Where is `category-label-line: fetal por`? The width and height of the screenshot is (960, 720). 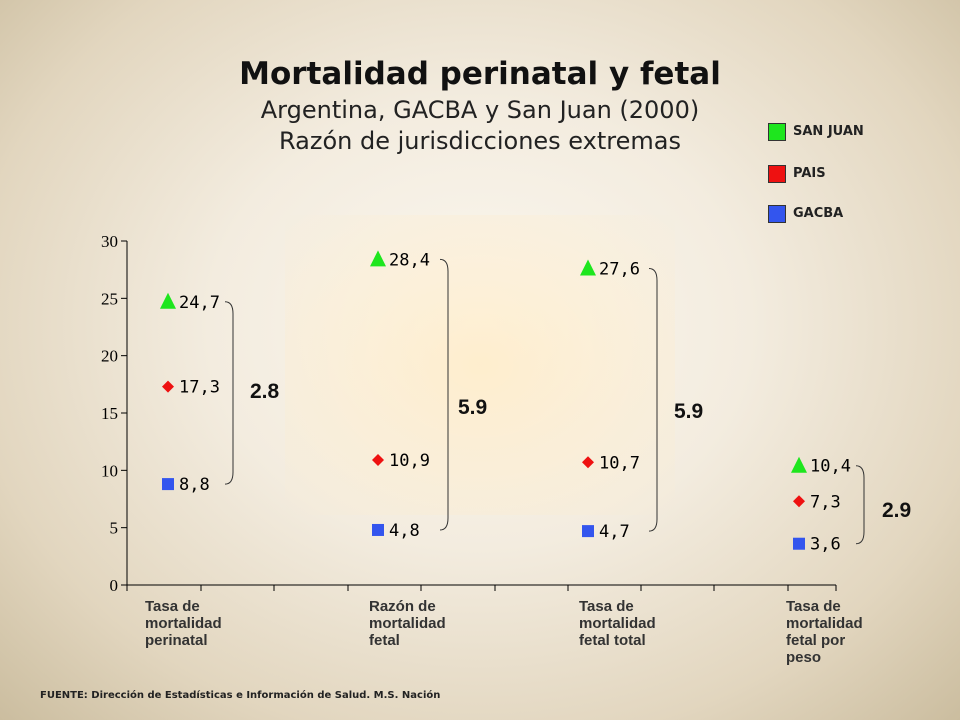 category-label-line: fetal por is located at coordinates (816, 640).